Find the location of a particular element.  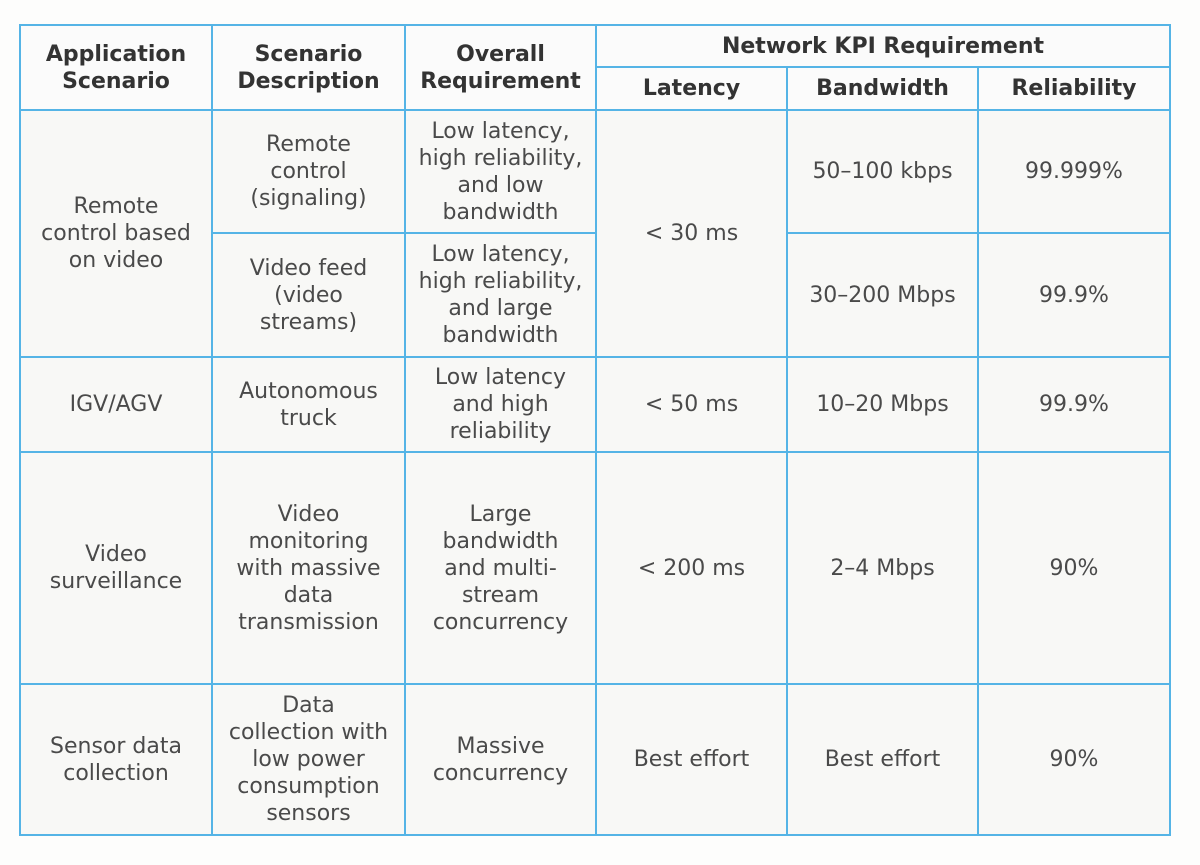

description-cell: Autonomous truck is located at coordinates (308, 404).